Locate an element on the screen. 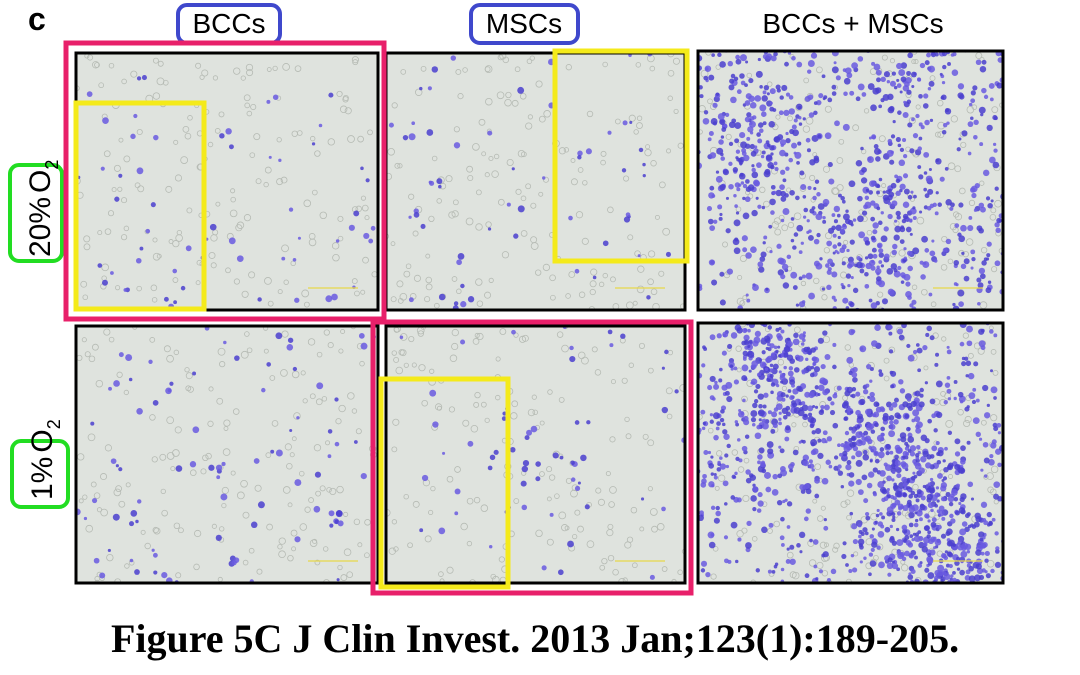 Image resolution: width=1080 pixels, height=675 pixels. micrograph is located at coordinates (535, 454).